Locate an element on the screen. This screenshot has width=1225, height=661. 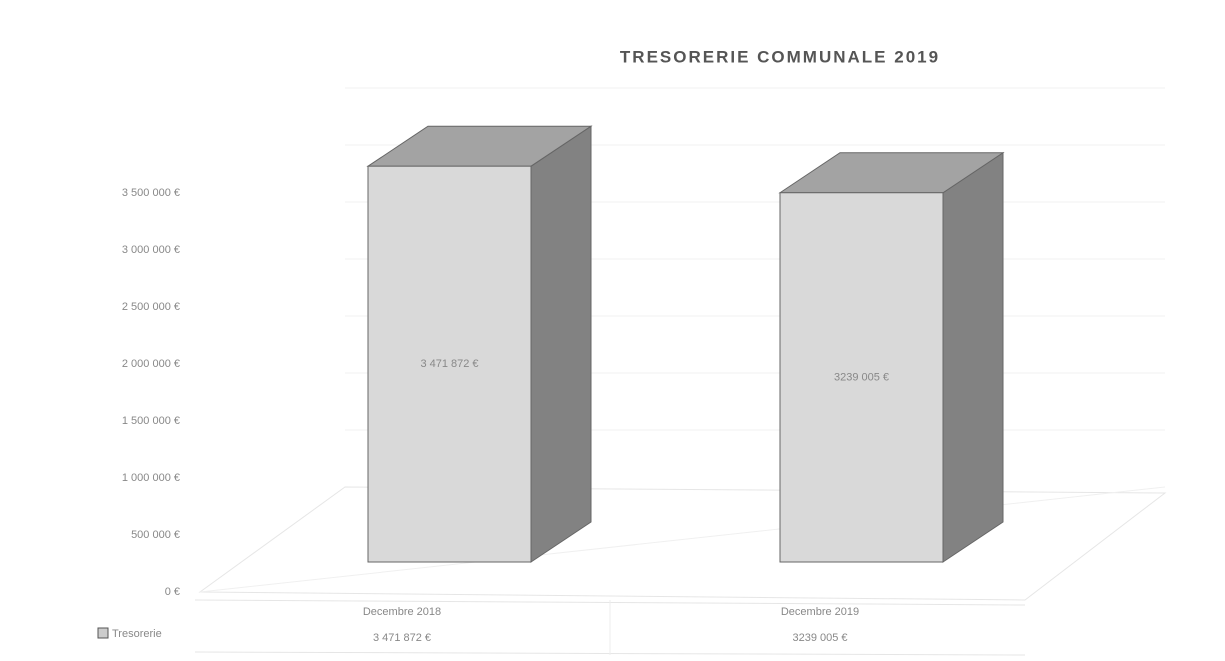
y-tick-label: 3 500 000 € is located at coordinates (151, 193).